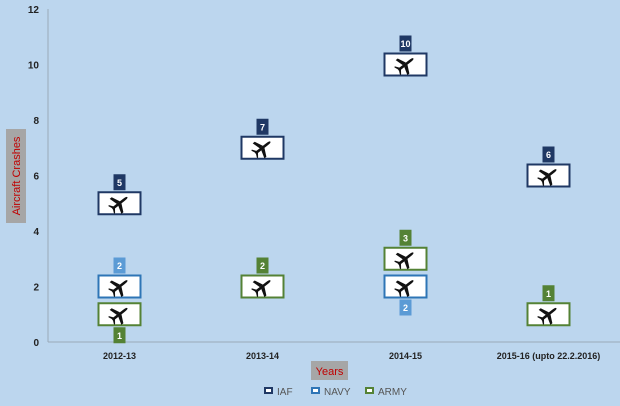 Image resolution: width=620 pixels, height=406 pixels. Describe the element at coordinates (34, 10) in the screenshot. I see `y-tick-label: 12` at that location.